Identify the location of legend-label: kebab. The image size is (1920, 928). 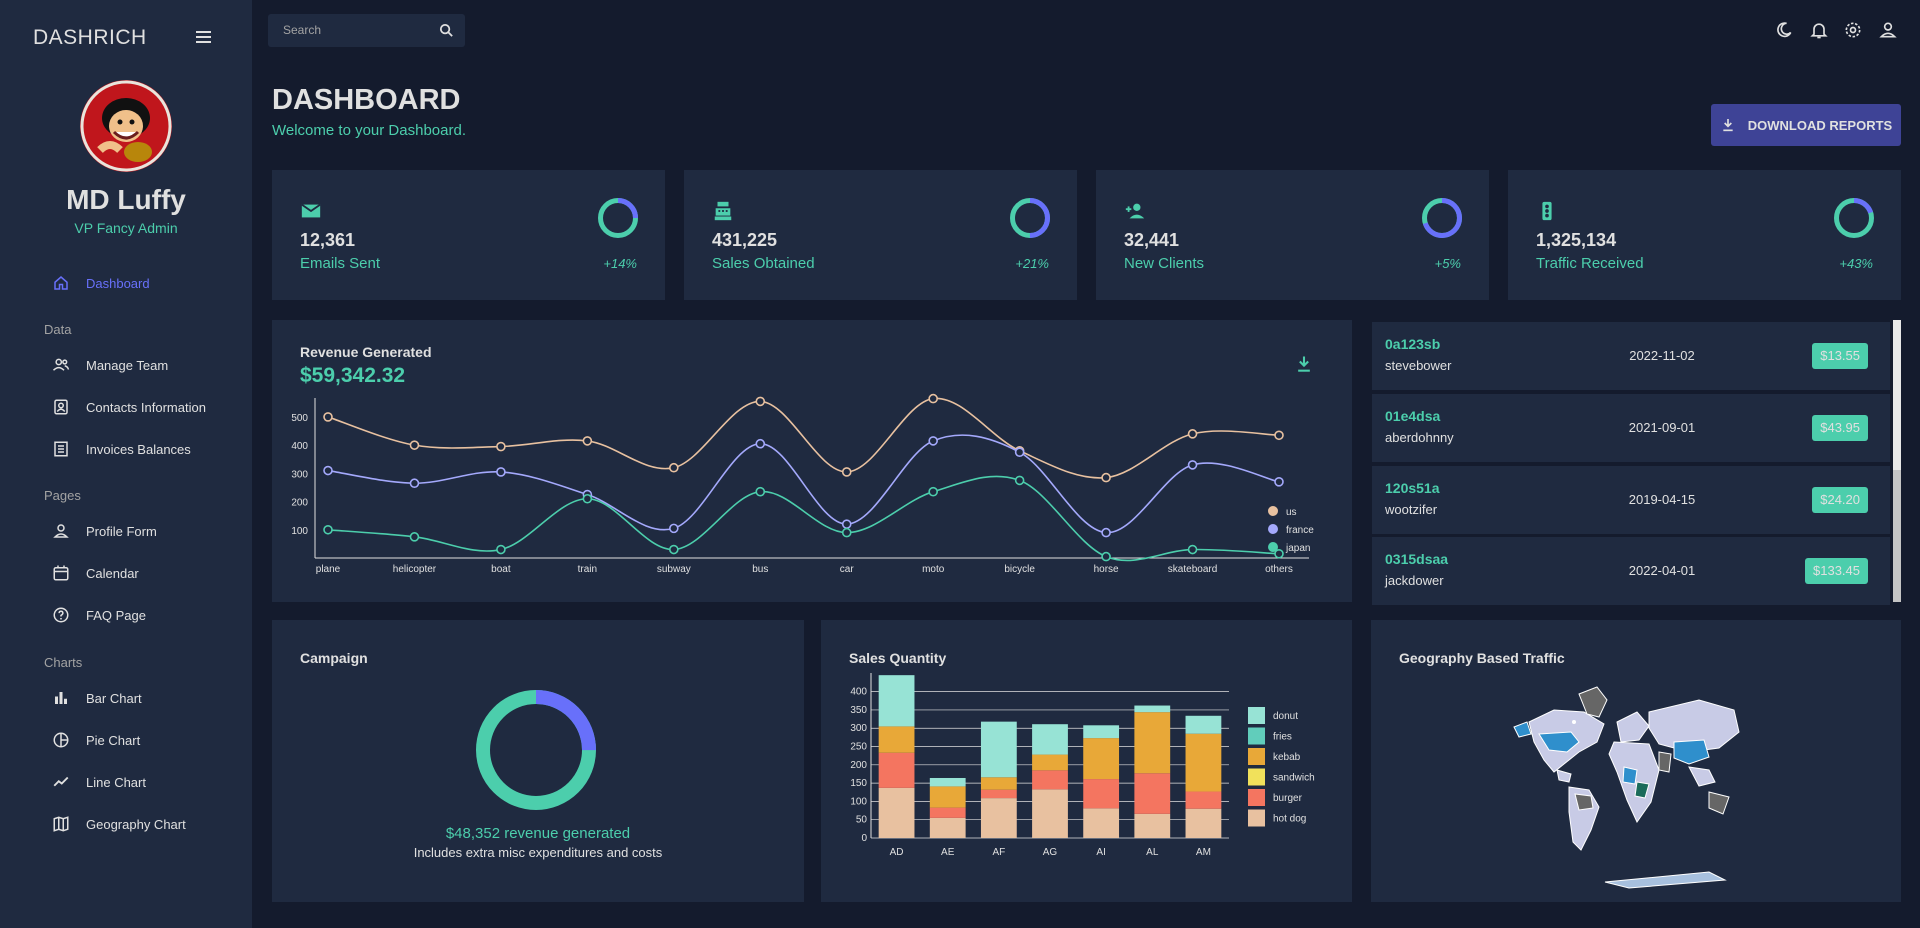
(1287, 757).